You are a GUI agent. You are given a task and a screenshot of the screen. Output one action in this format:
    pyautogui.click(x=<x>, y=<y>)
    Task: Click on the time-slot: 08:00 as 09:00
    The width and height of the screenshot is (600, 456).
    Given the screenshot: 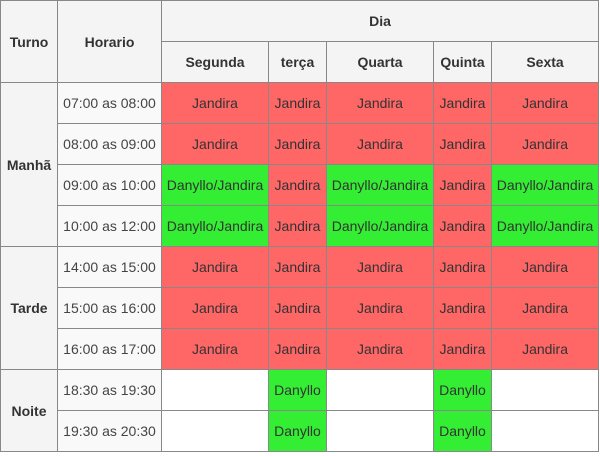 What is the action you would take?
    pyautogui.click(x=109, y=144)
    